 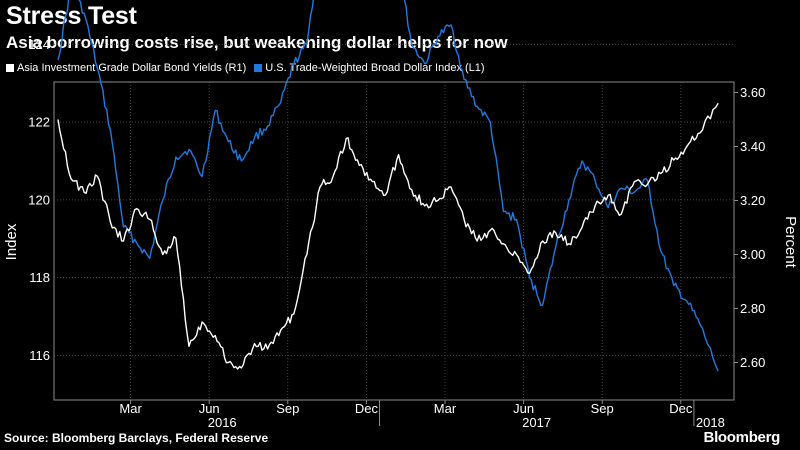 I want to click on x-axis-ticks: Mar Jun Sep Dec Mar Jun Sep Dec 2016 2017 2018, so click(x=422, y=415).